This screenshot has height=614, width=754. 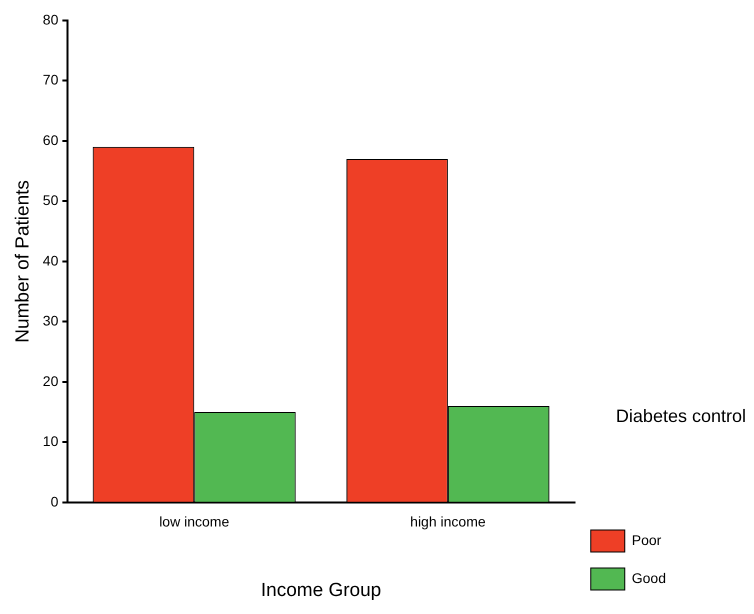 What do you see at coordinates (194, 522) in the screenshot?
I see `x-tick-label: low income` at bounding box center [194, 522].